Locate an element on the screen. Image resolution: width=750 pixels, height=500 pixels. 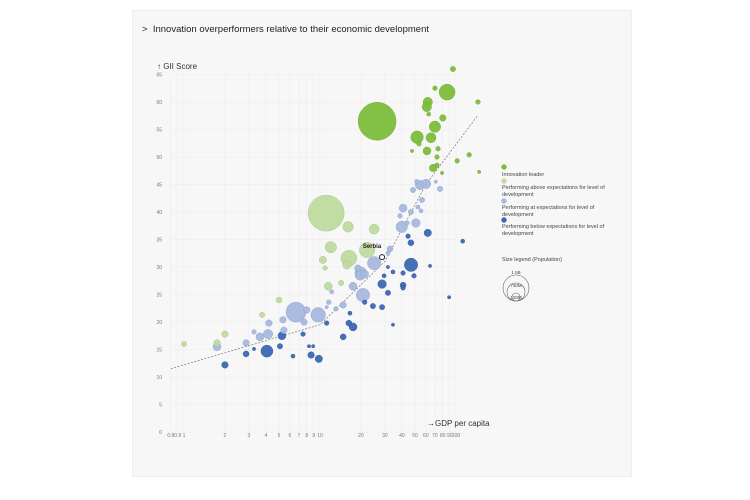
x-tick-label: 100 is located at coordinates (456, 436).